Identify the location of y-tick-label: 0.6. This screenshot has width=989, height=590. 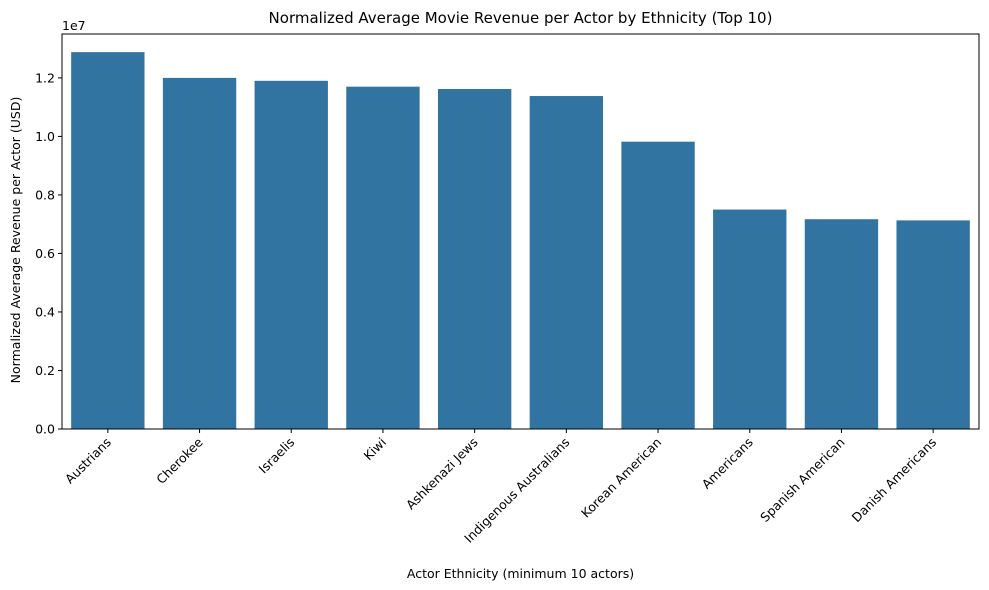
(45, 253).